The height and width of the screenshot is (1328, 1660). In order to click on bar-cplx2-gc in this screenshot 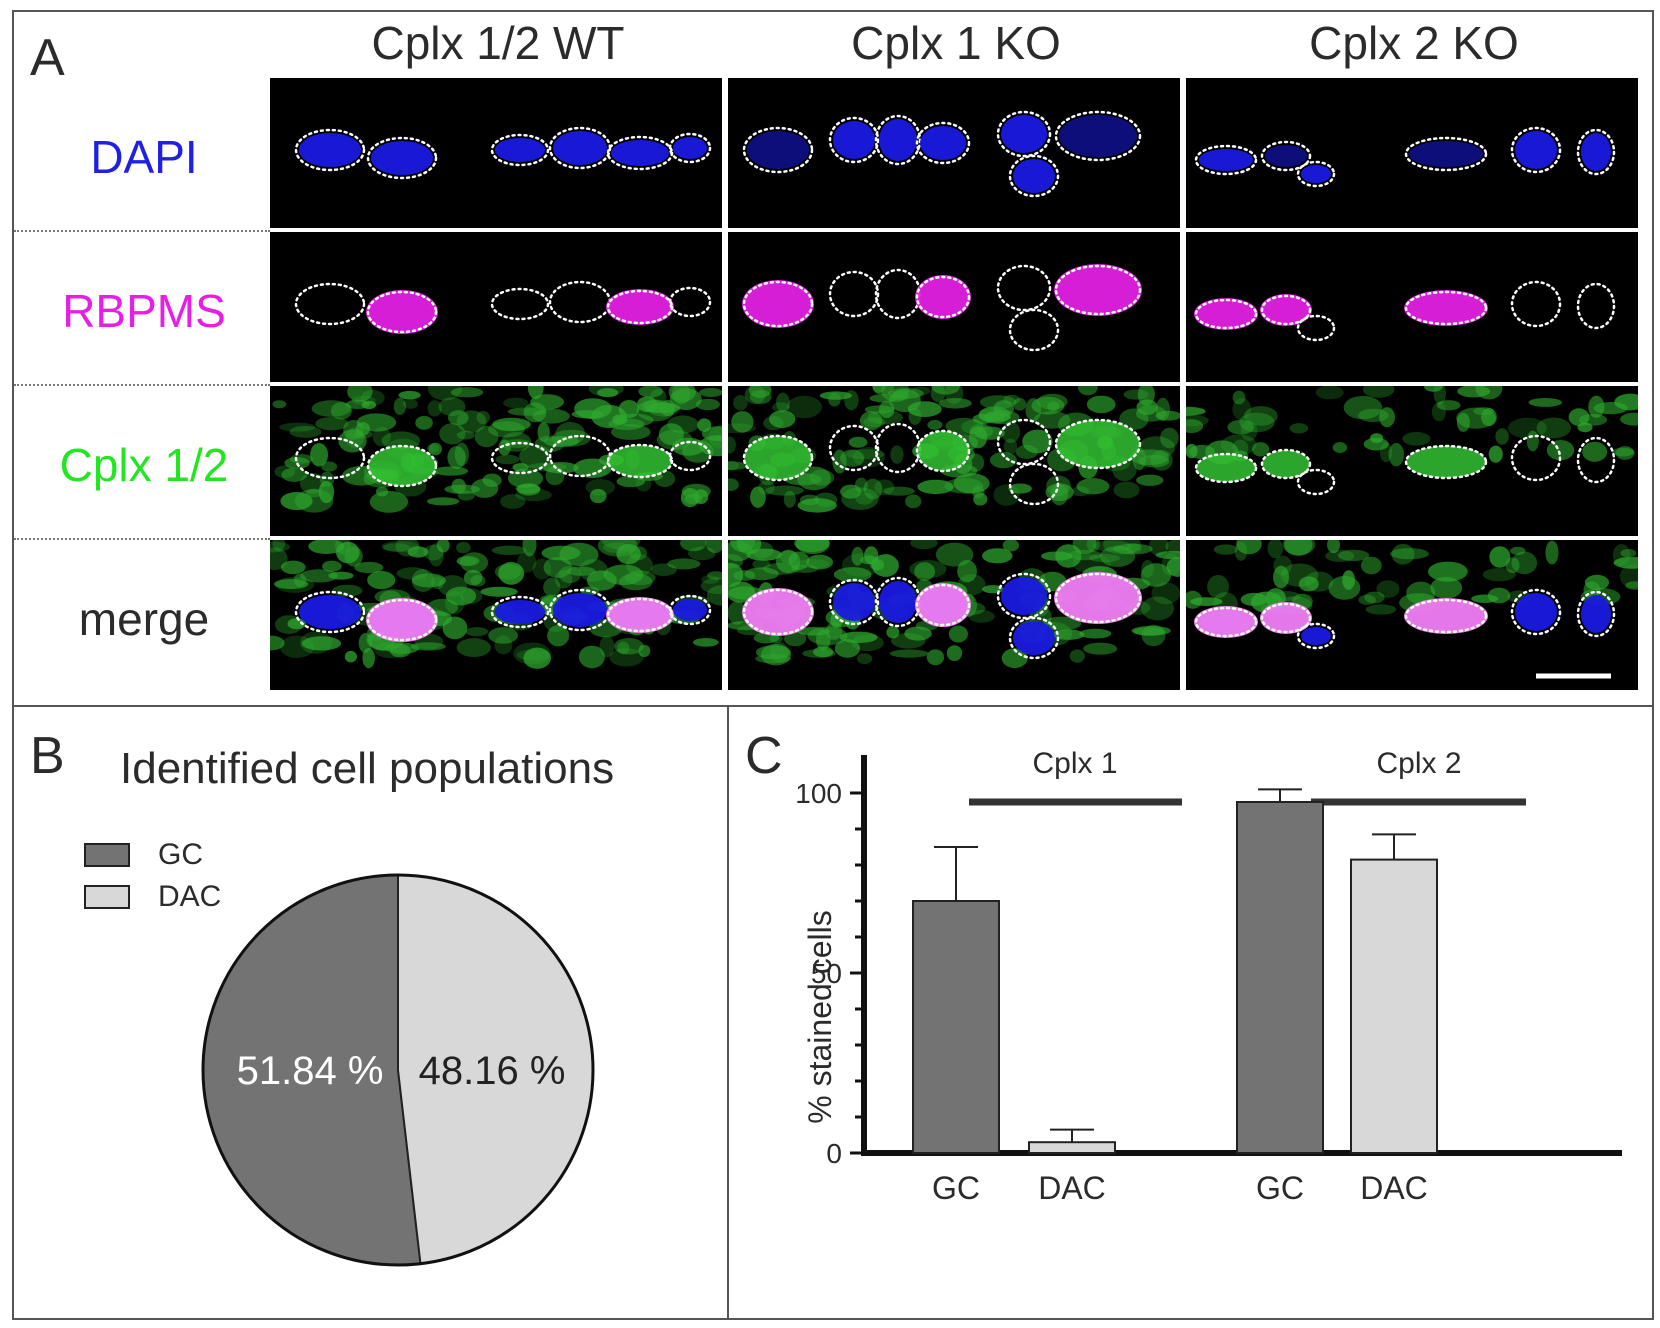, I will do `click(1280, 977)`.